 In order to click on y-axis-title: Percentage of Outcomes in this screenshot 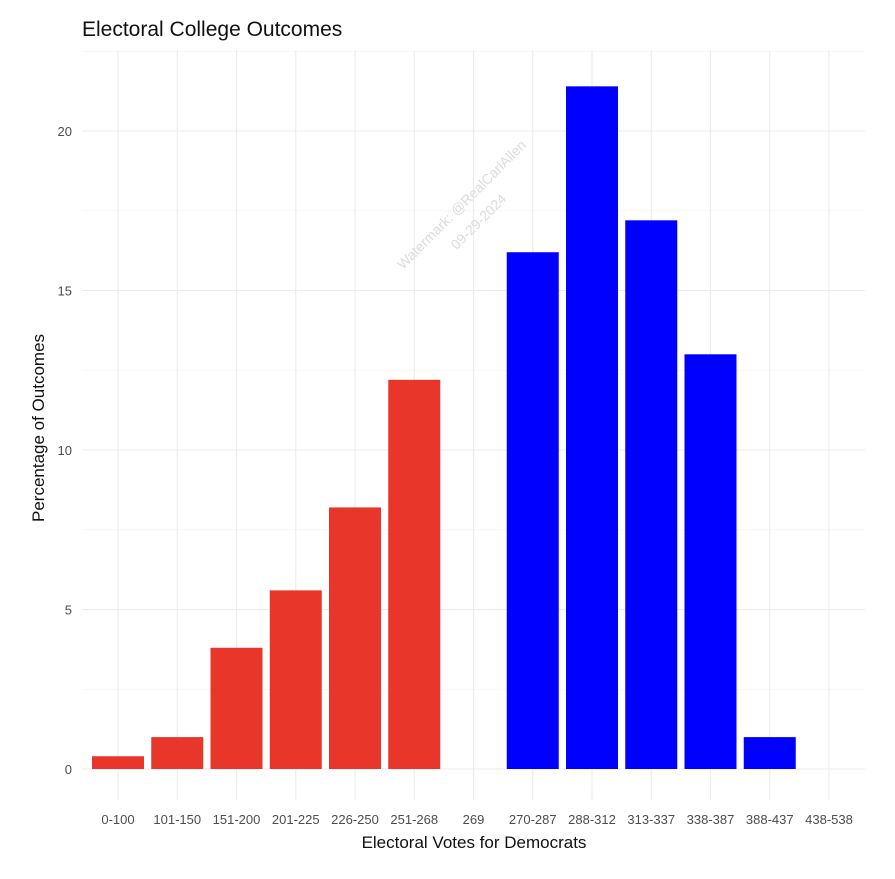, I will do `click(38, 428)`.